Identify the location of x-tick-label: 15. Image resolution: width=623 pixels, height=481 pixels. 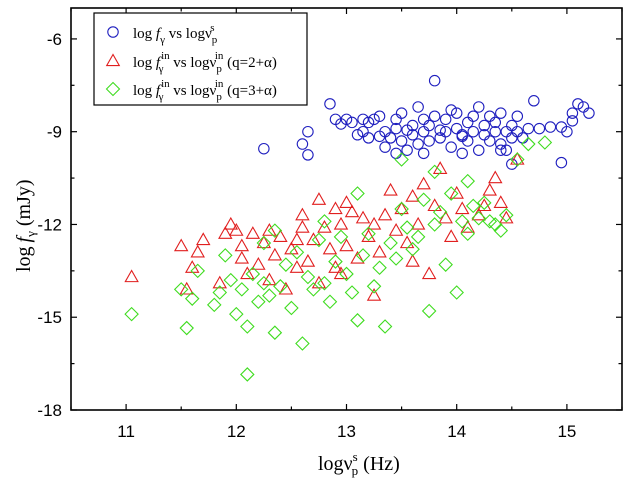
(566, 431).